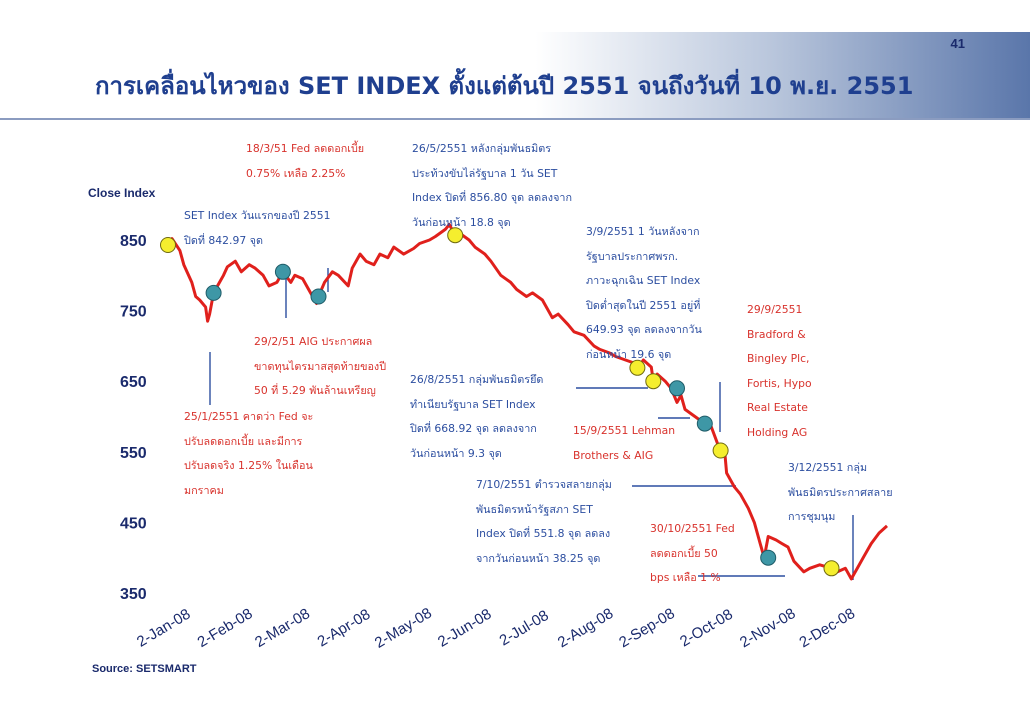 The width and height of the screenshot is (1030, 728). What do you see at coordinates (305, 148) in the screenshot?
I see `annotation-line: 18/3/51 Fed ลดดอกเบี้ย` at bounding box center [305, 148].